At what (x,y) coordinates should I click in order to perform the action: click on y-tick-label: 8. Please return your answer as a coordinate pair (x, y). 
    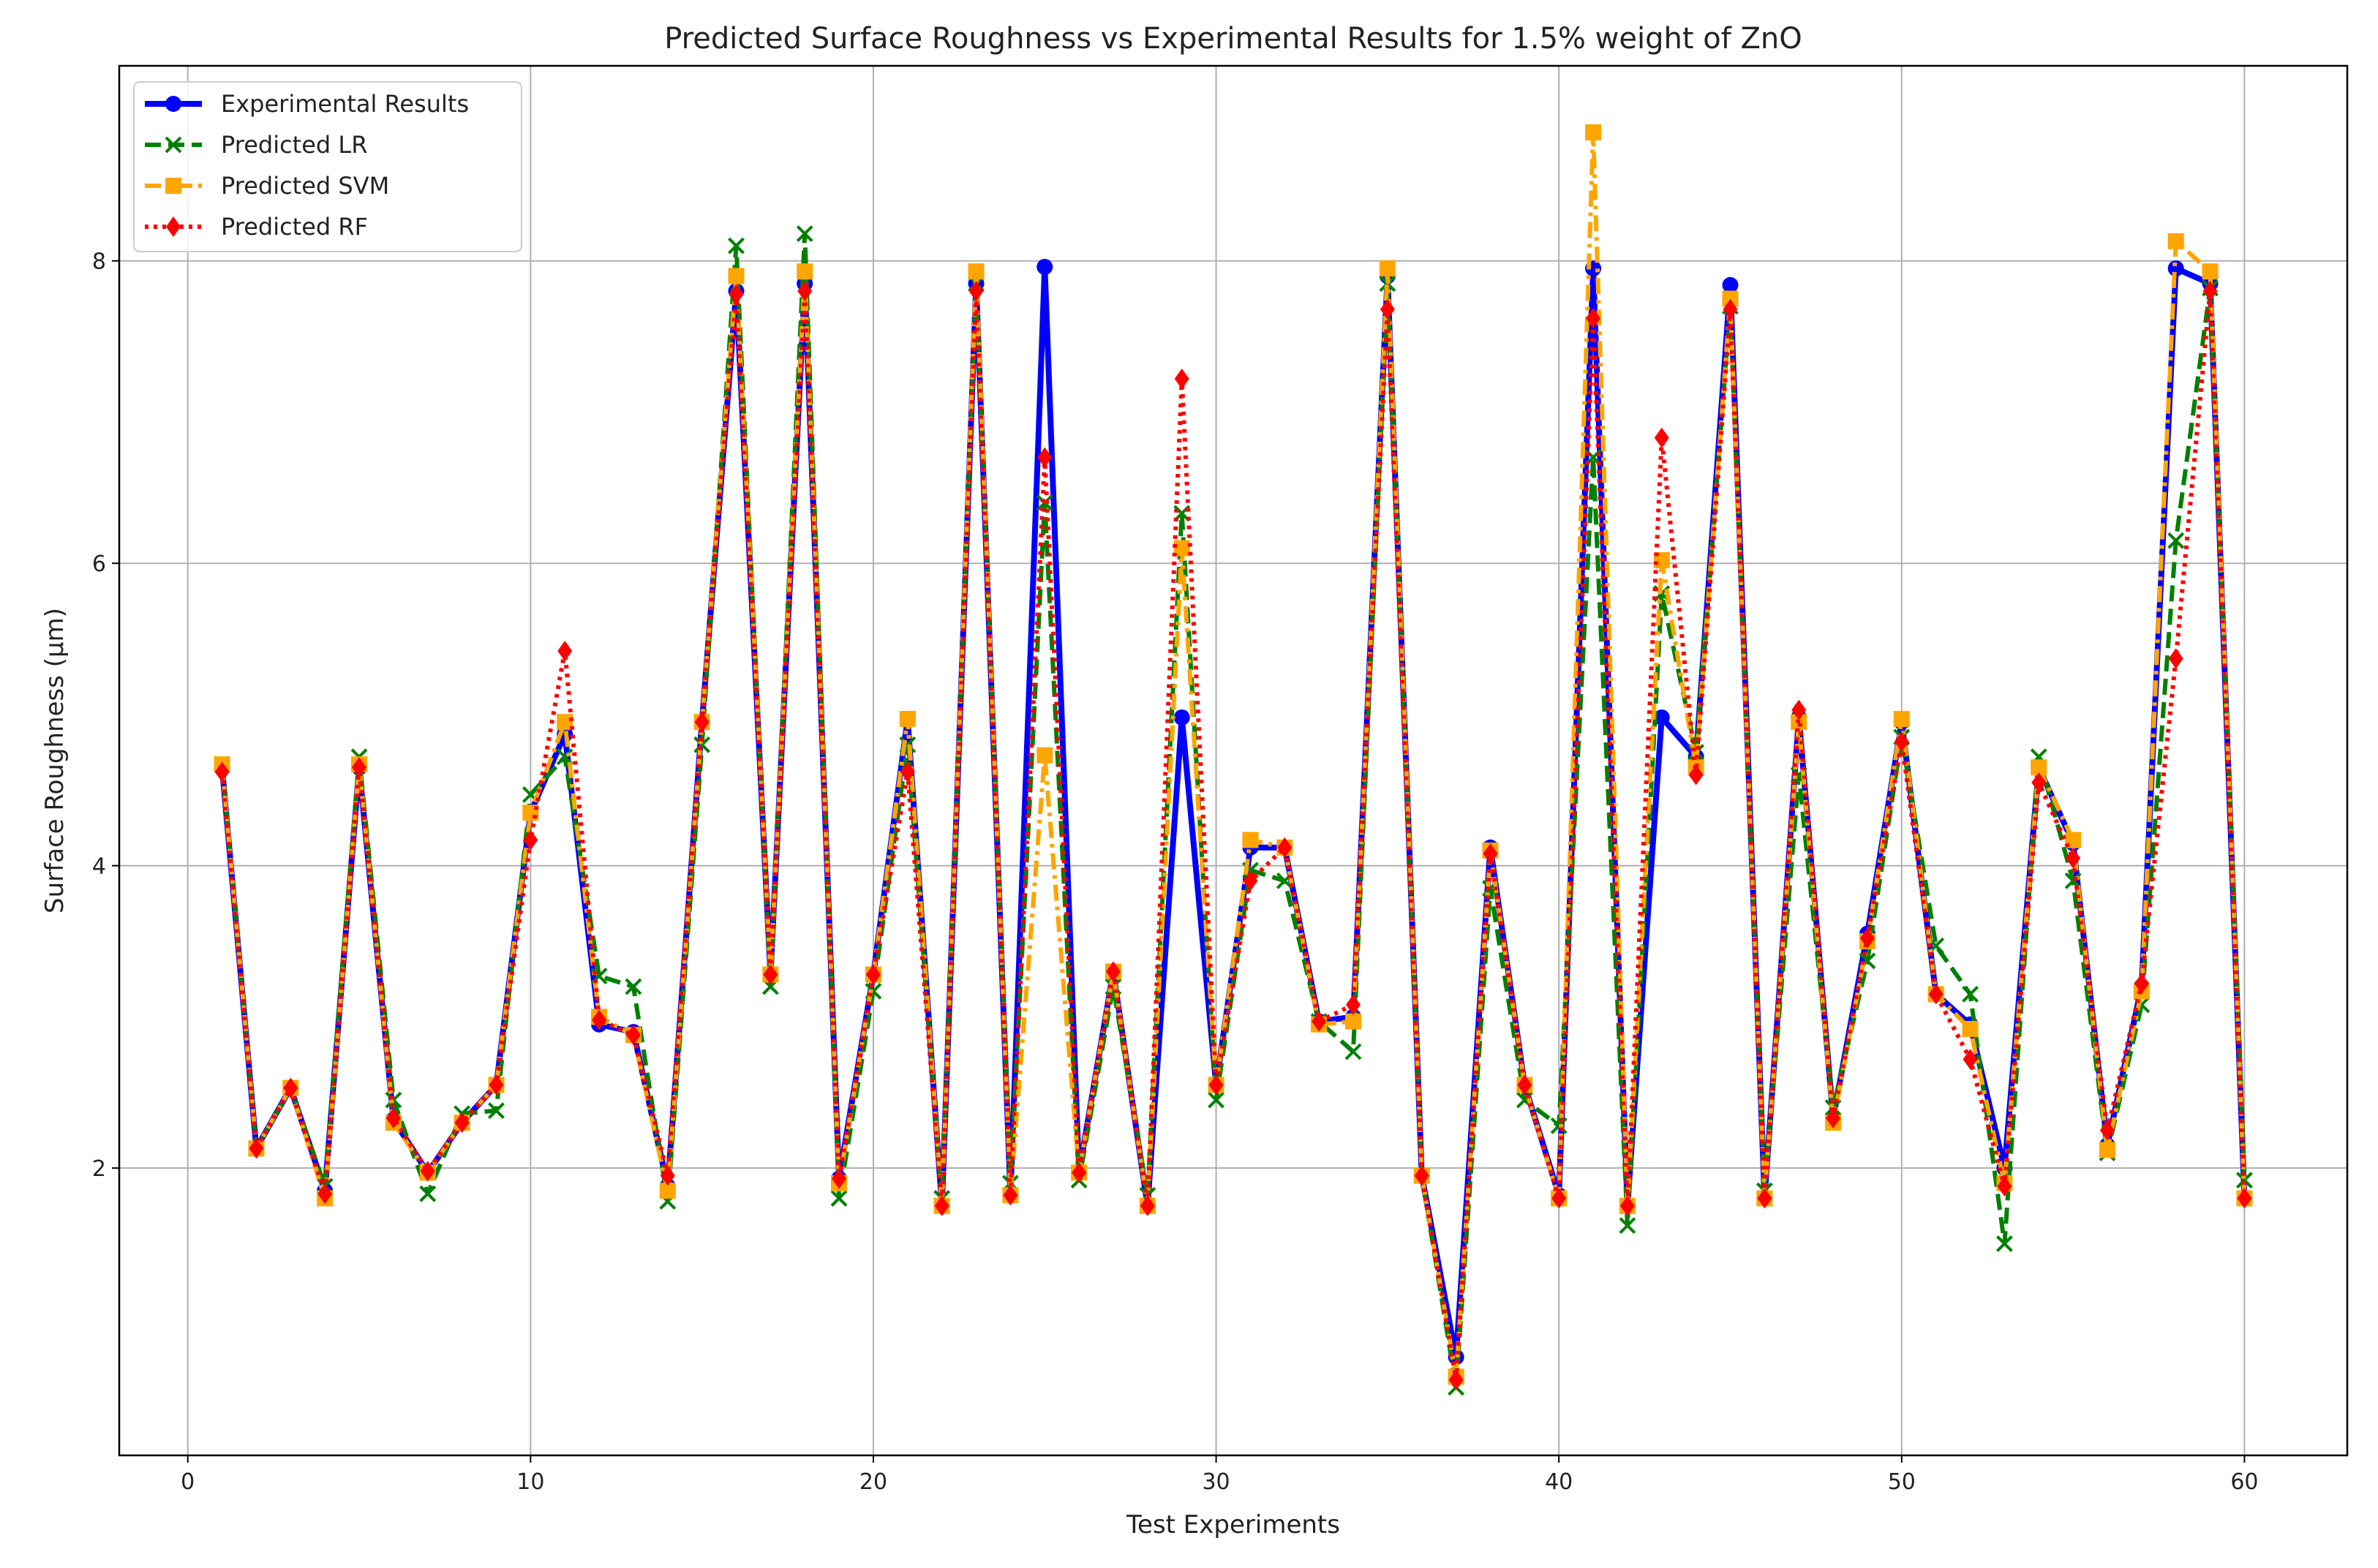
    Looking at the image, I should click on (99, 262).